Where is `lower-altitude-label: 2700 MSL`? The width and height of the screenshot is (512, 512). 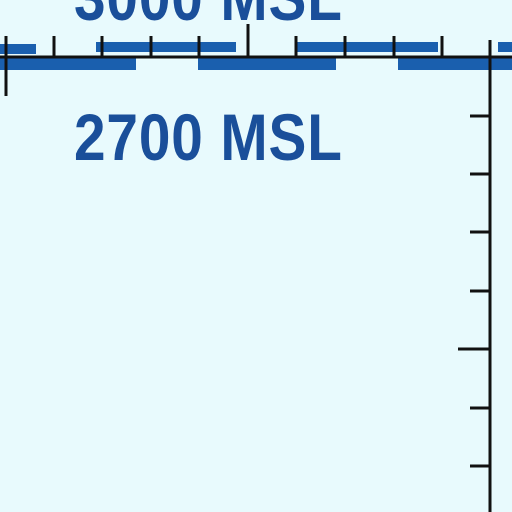 lower-altitude-label: 2700 MSL is located at coordinates (208, 137).